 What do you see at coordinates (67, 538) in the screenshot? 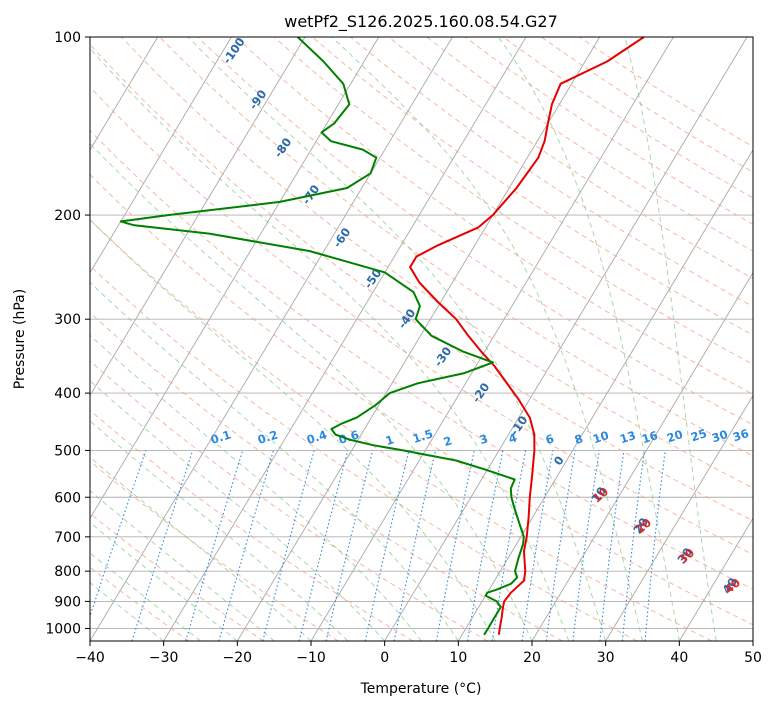
I see `y-tick-label: 700` at bounding box center [67, 538].